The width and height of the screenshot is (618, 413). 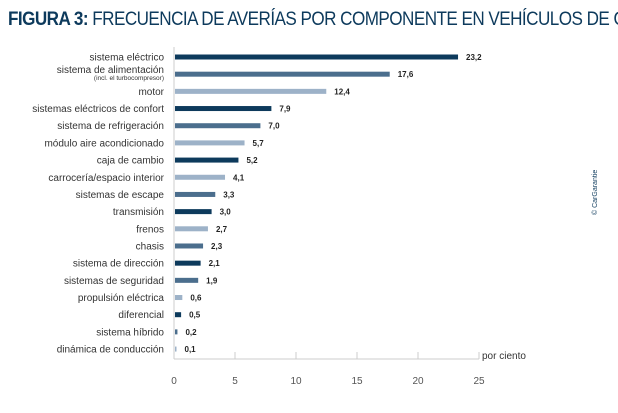 What do you see at coordinates (191, 349) in the screenshot?
I see `value-label: 0,1` at bounding box center [191, 349].